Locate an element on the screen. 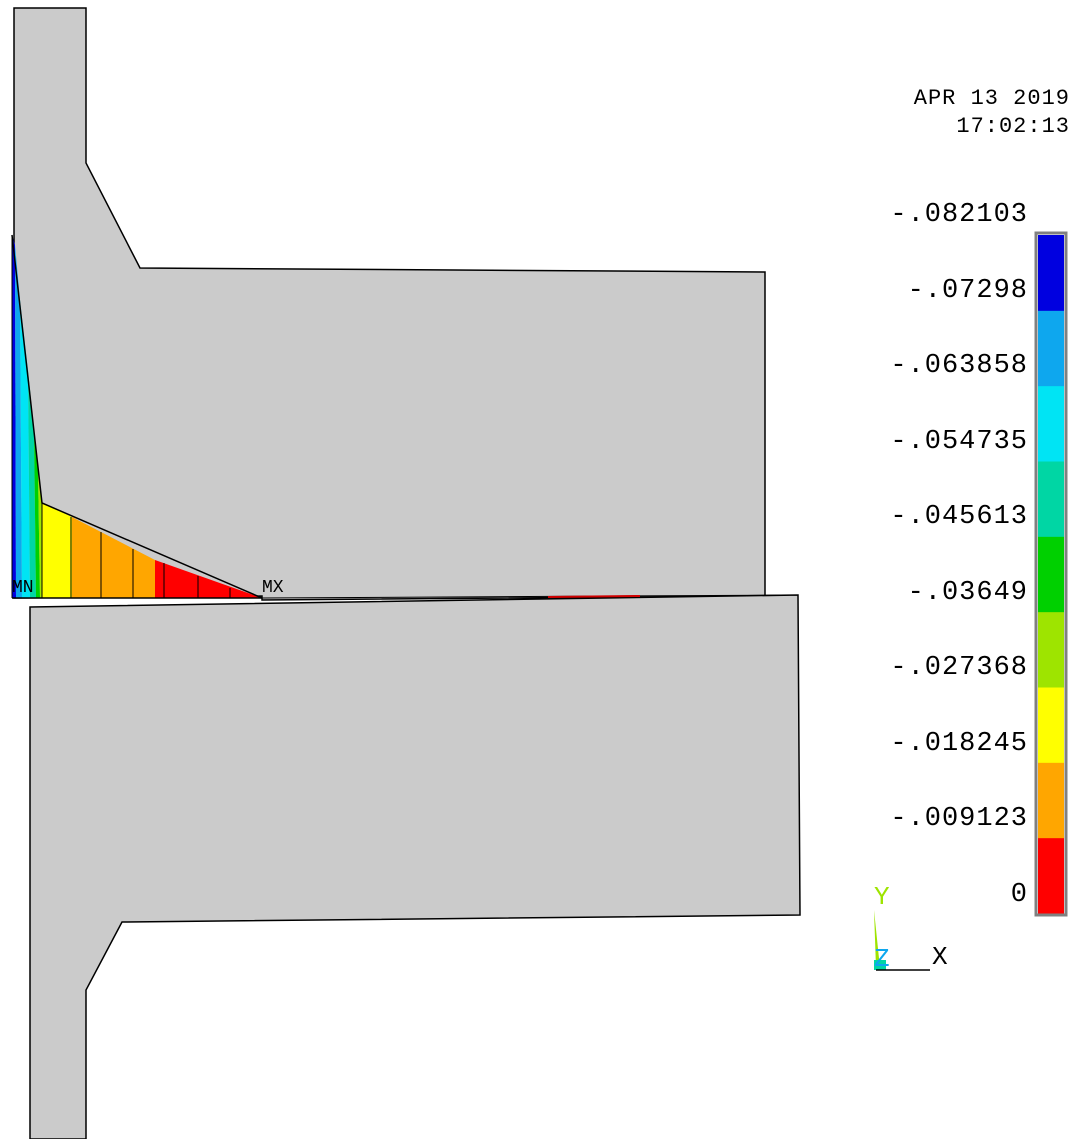 The image size is (1090, 1139). legend-label: -.027368 is located at coordinates (959, 668).